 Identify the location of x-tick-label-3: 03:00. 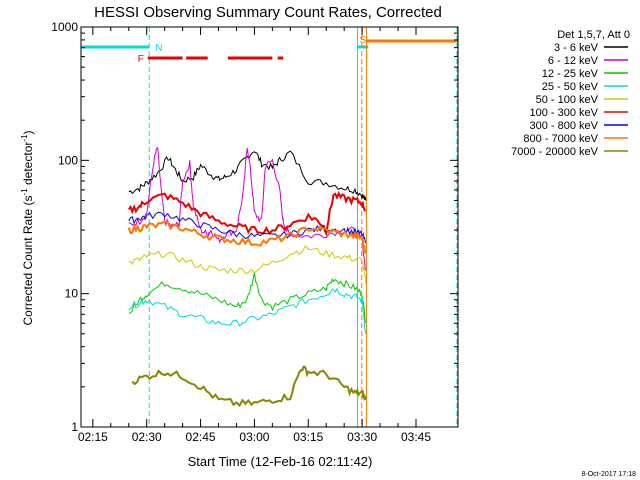
(254, 437).